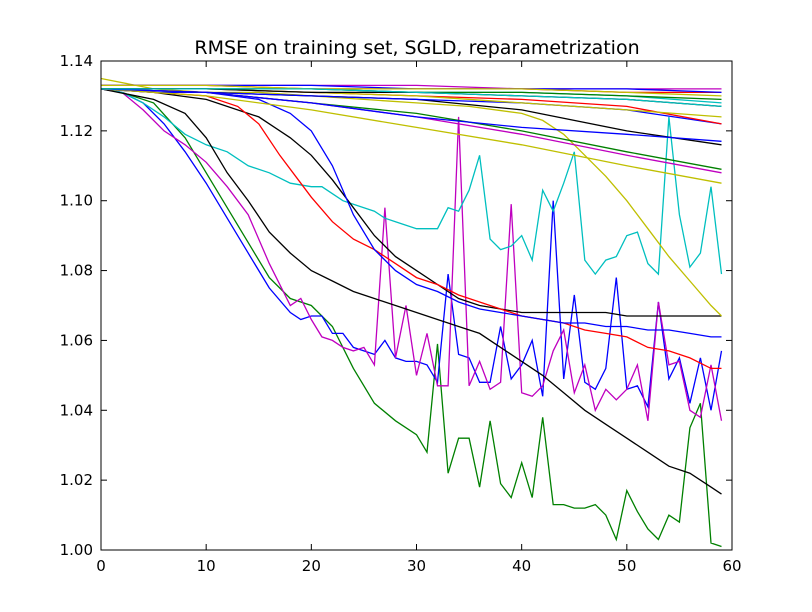 Image resolution: width=812 pixels, height=612 pixels. Describe the element at coordinates (521, 566) in the screenshot. I see `x-tick-label: 40` at that location.